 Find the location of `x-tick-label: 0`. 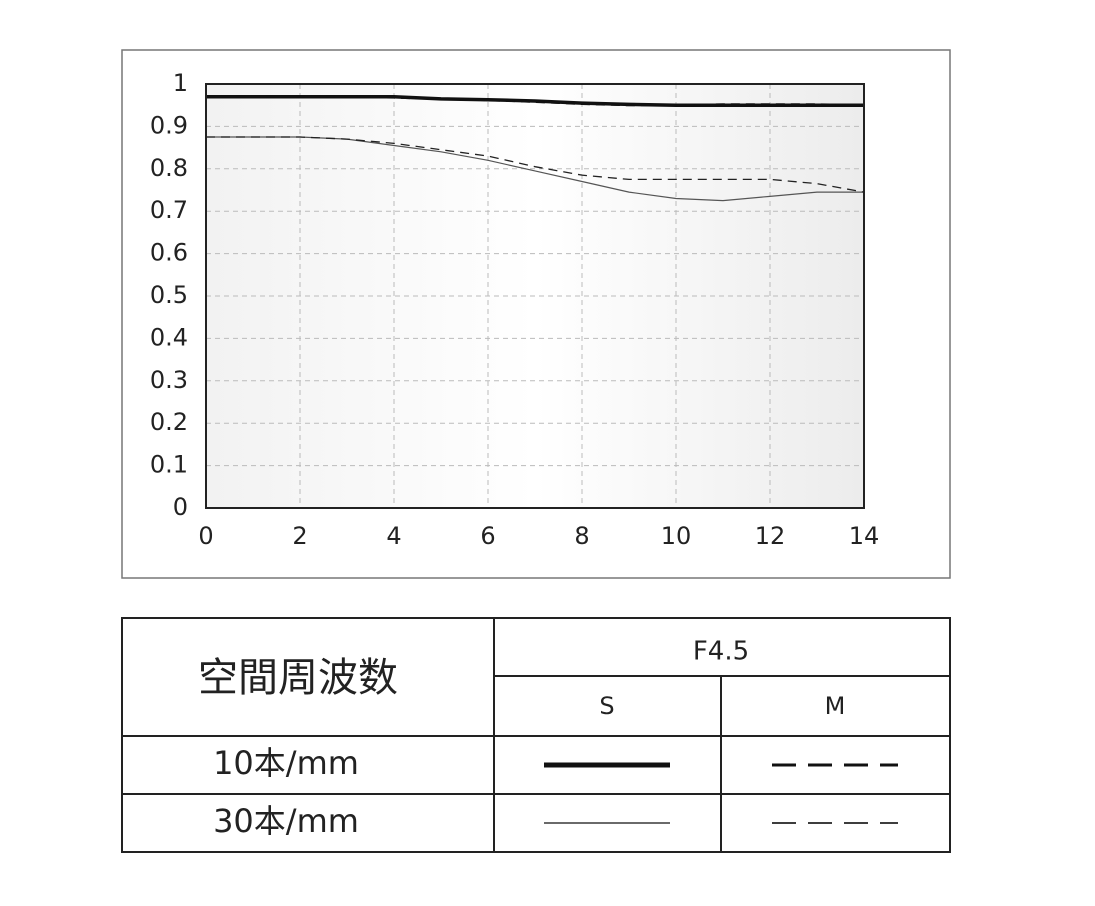

x-tick-label: 0 is located at coordinates (205, 536).